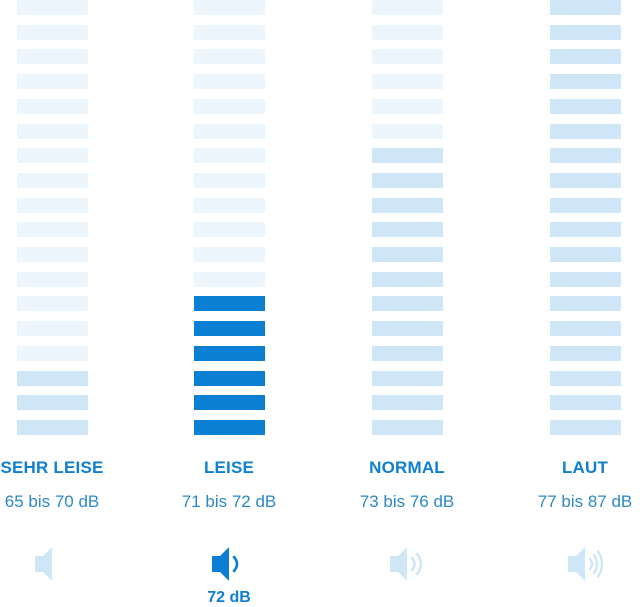  I want to click on level-label: NORMAL, so click(407, 467).